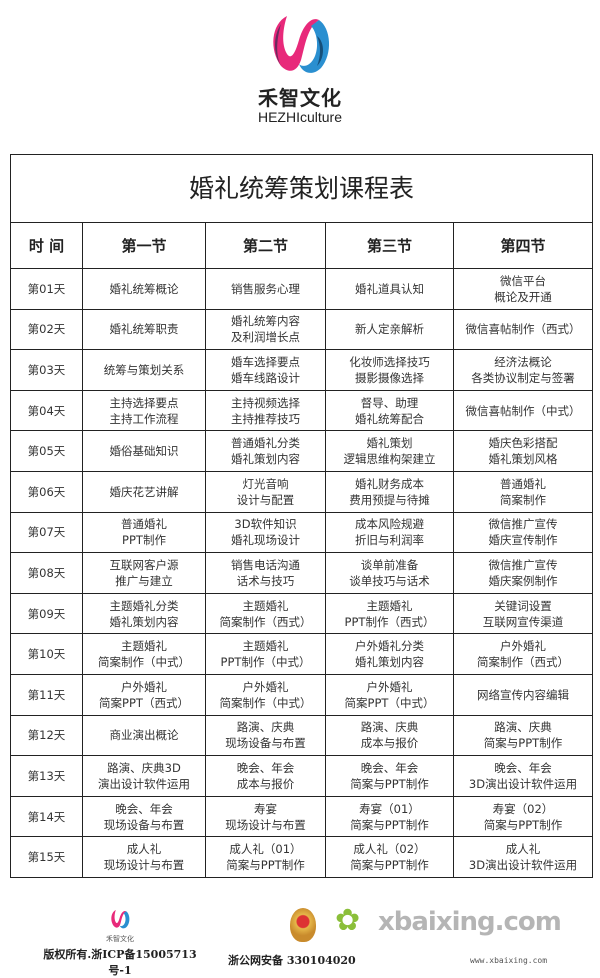  Describe the element at coordinates (144, 654) in the screenshot. I see `session-cell: 主题婚礼 简案制作（中式）` at that location.